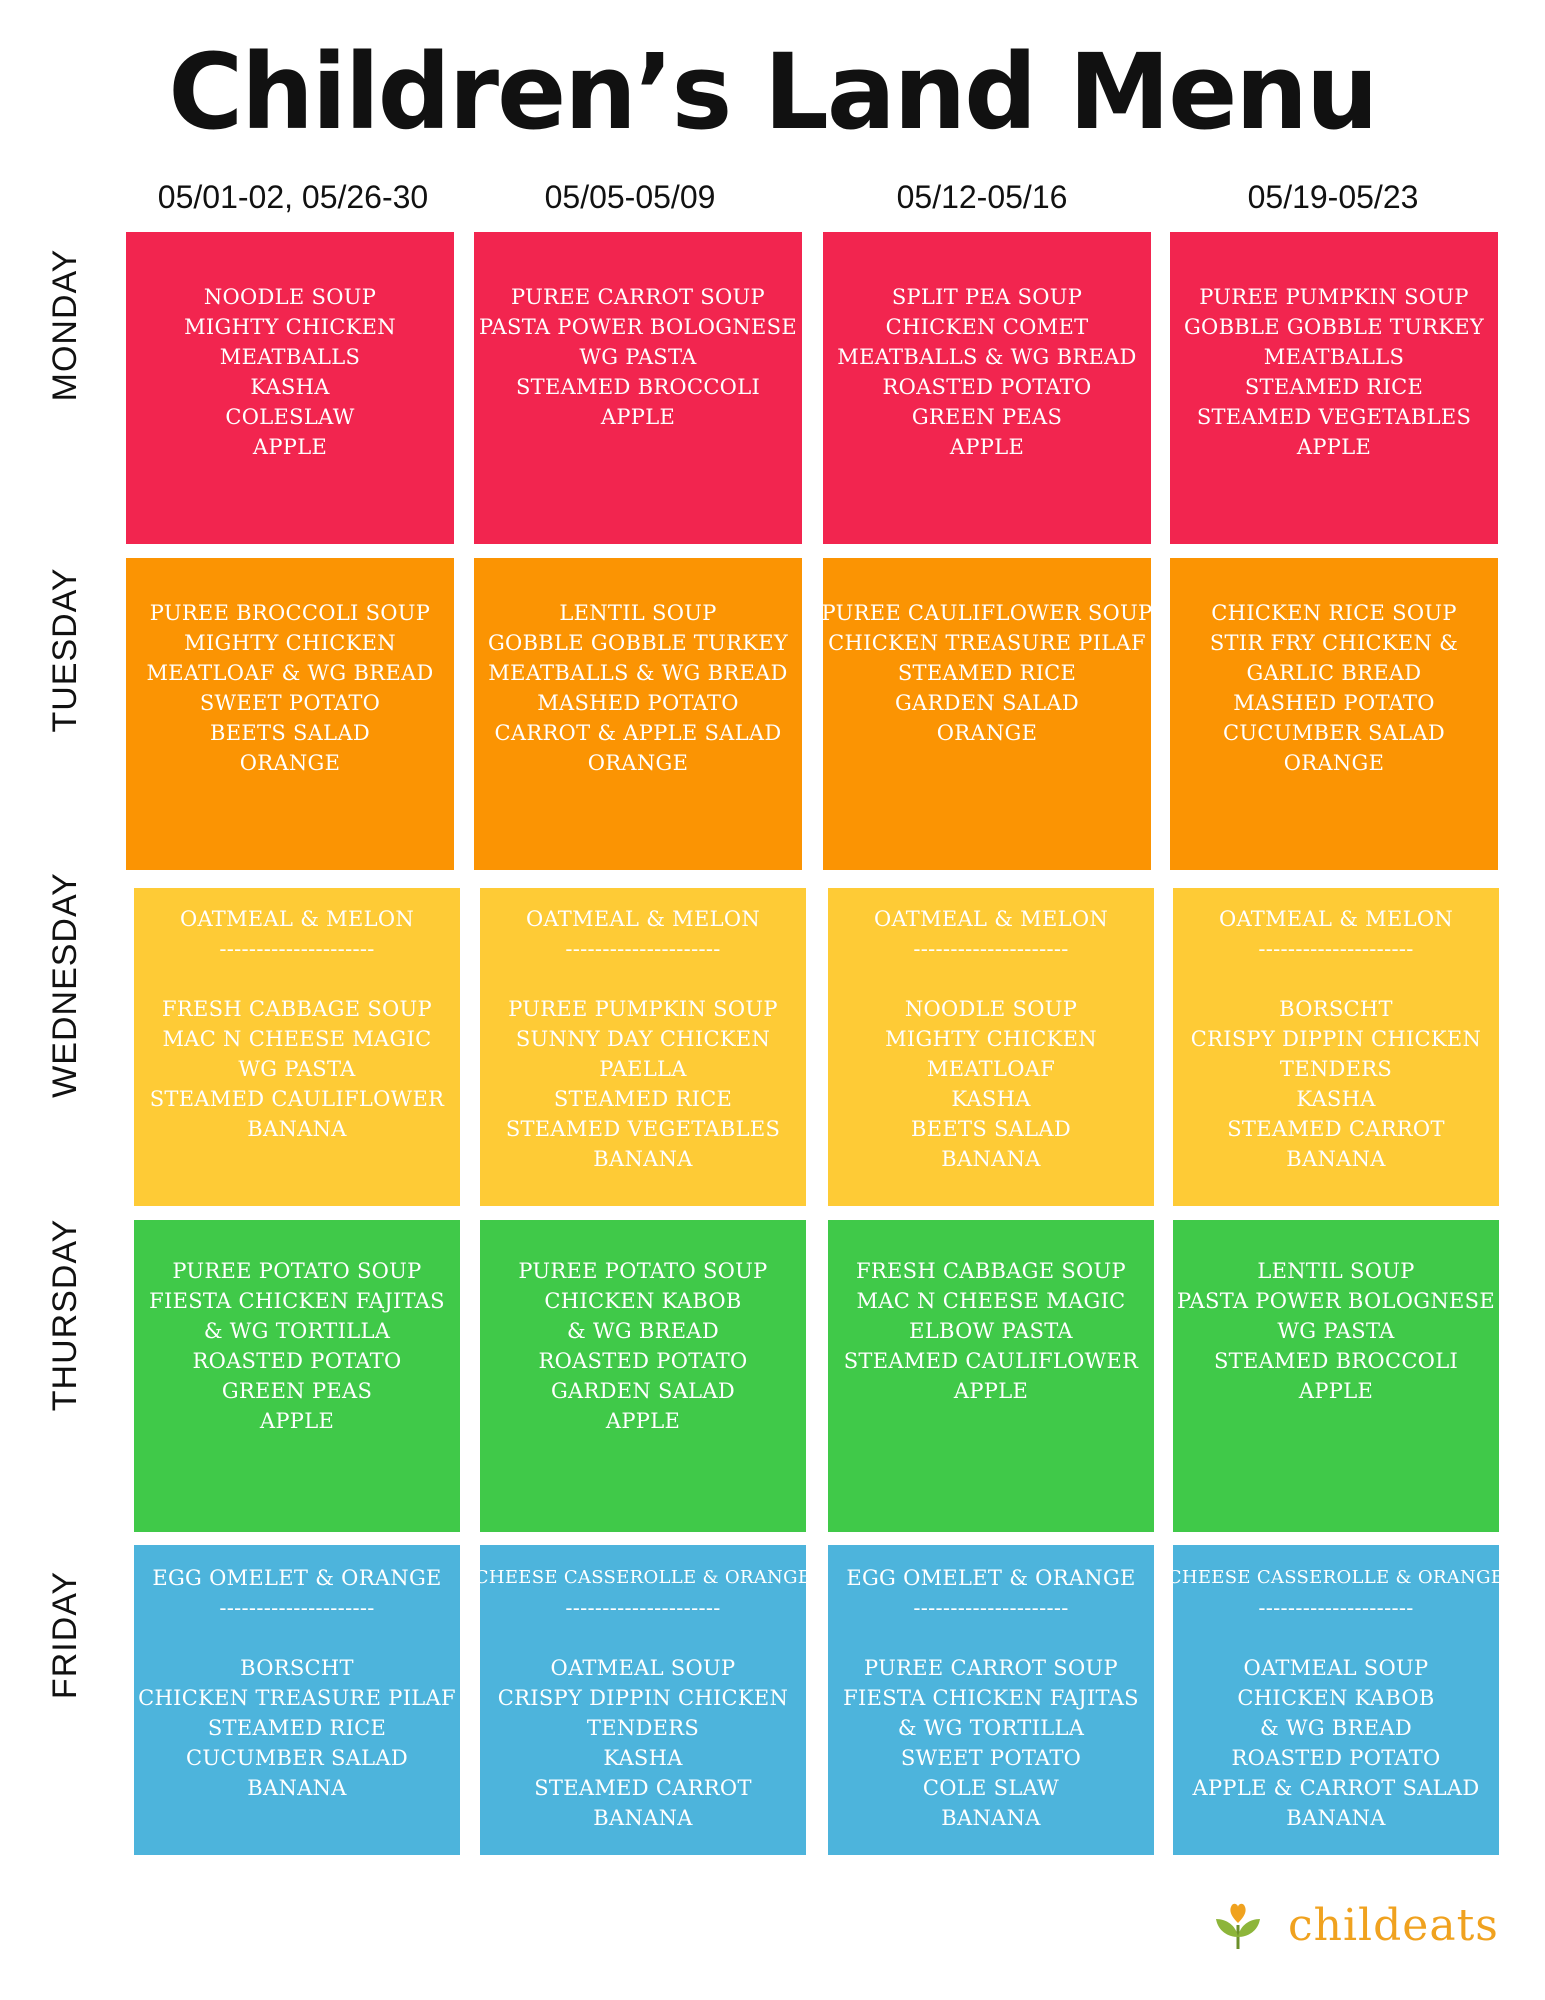 The width and height of the screenshot is (1545, 2000). I want to click on day-label-thursday: THURSDAY, so click(65, 1315).